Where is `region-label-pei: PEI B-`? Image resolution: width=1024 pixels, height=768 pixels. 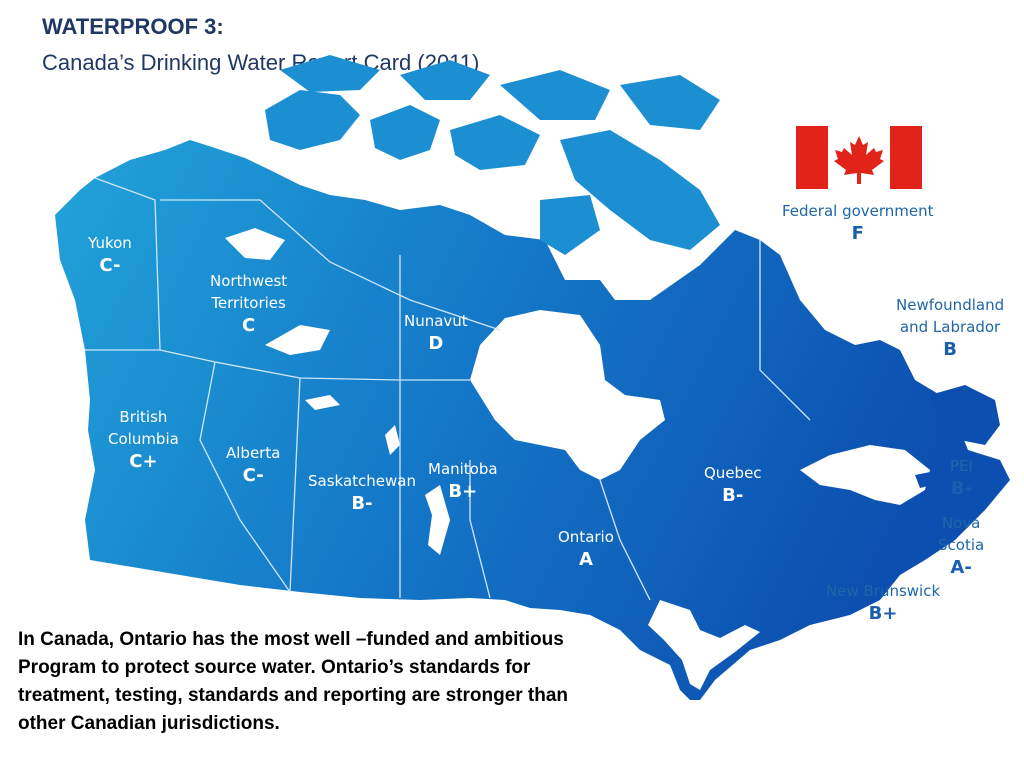 region-label-pei: PEI B- is located at coordinates (961, 477).